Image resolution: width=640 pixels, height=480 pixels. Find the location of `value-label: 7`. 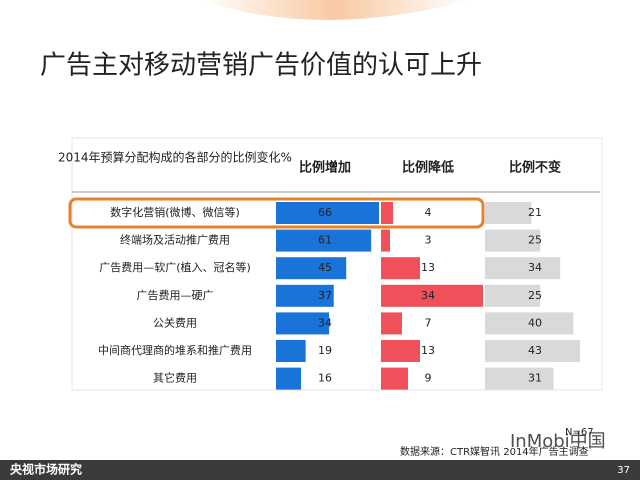

value-label: 7 is located at coordinates (428, 322).